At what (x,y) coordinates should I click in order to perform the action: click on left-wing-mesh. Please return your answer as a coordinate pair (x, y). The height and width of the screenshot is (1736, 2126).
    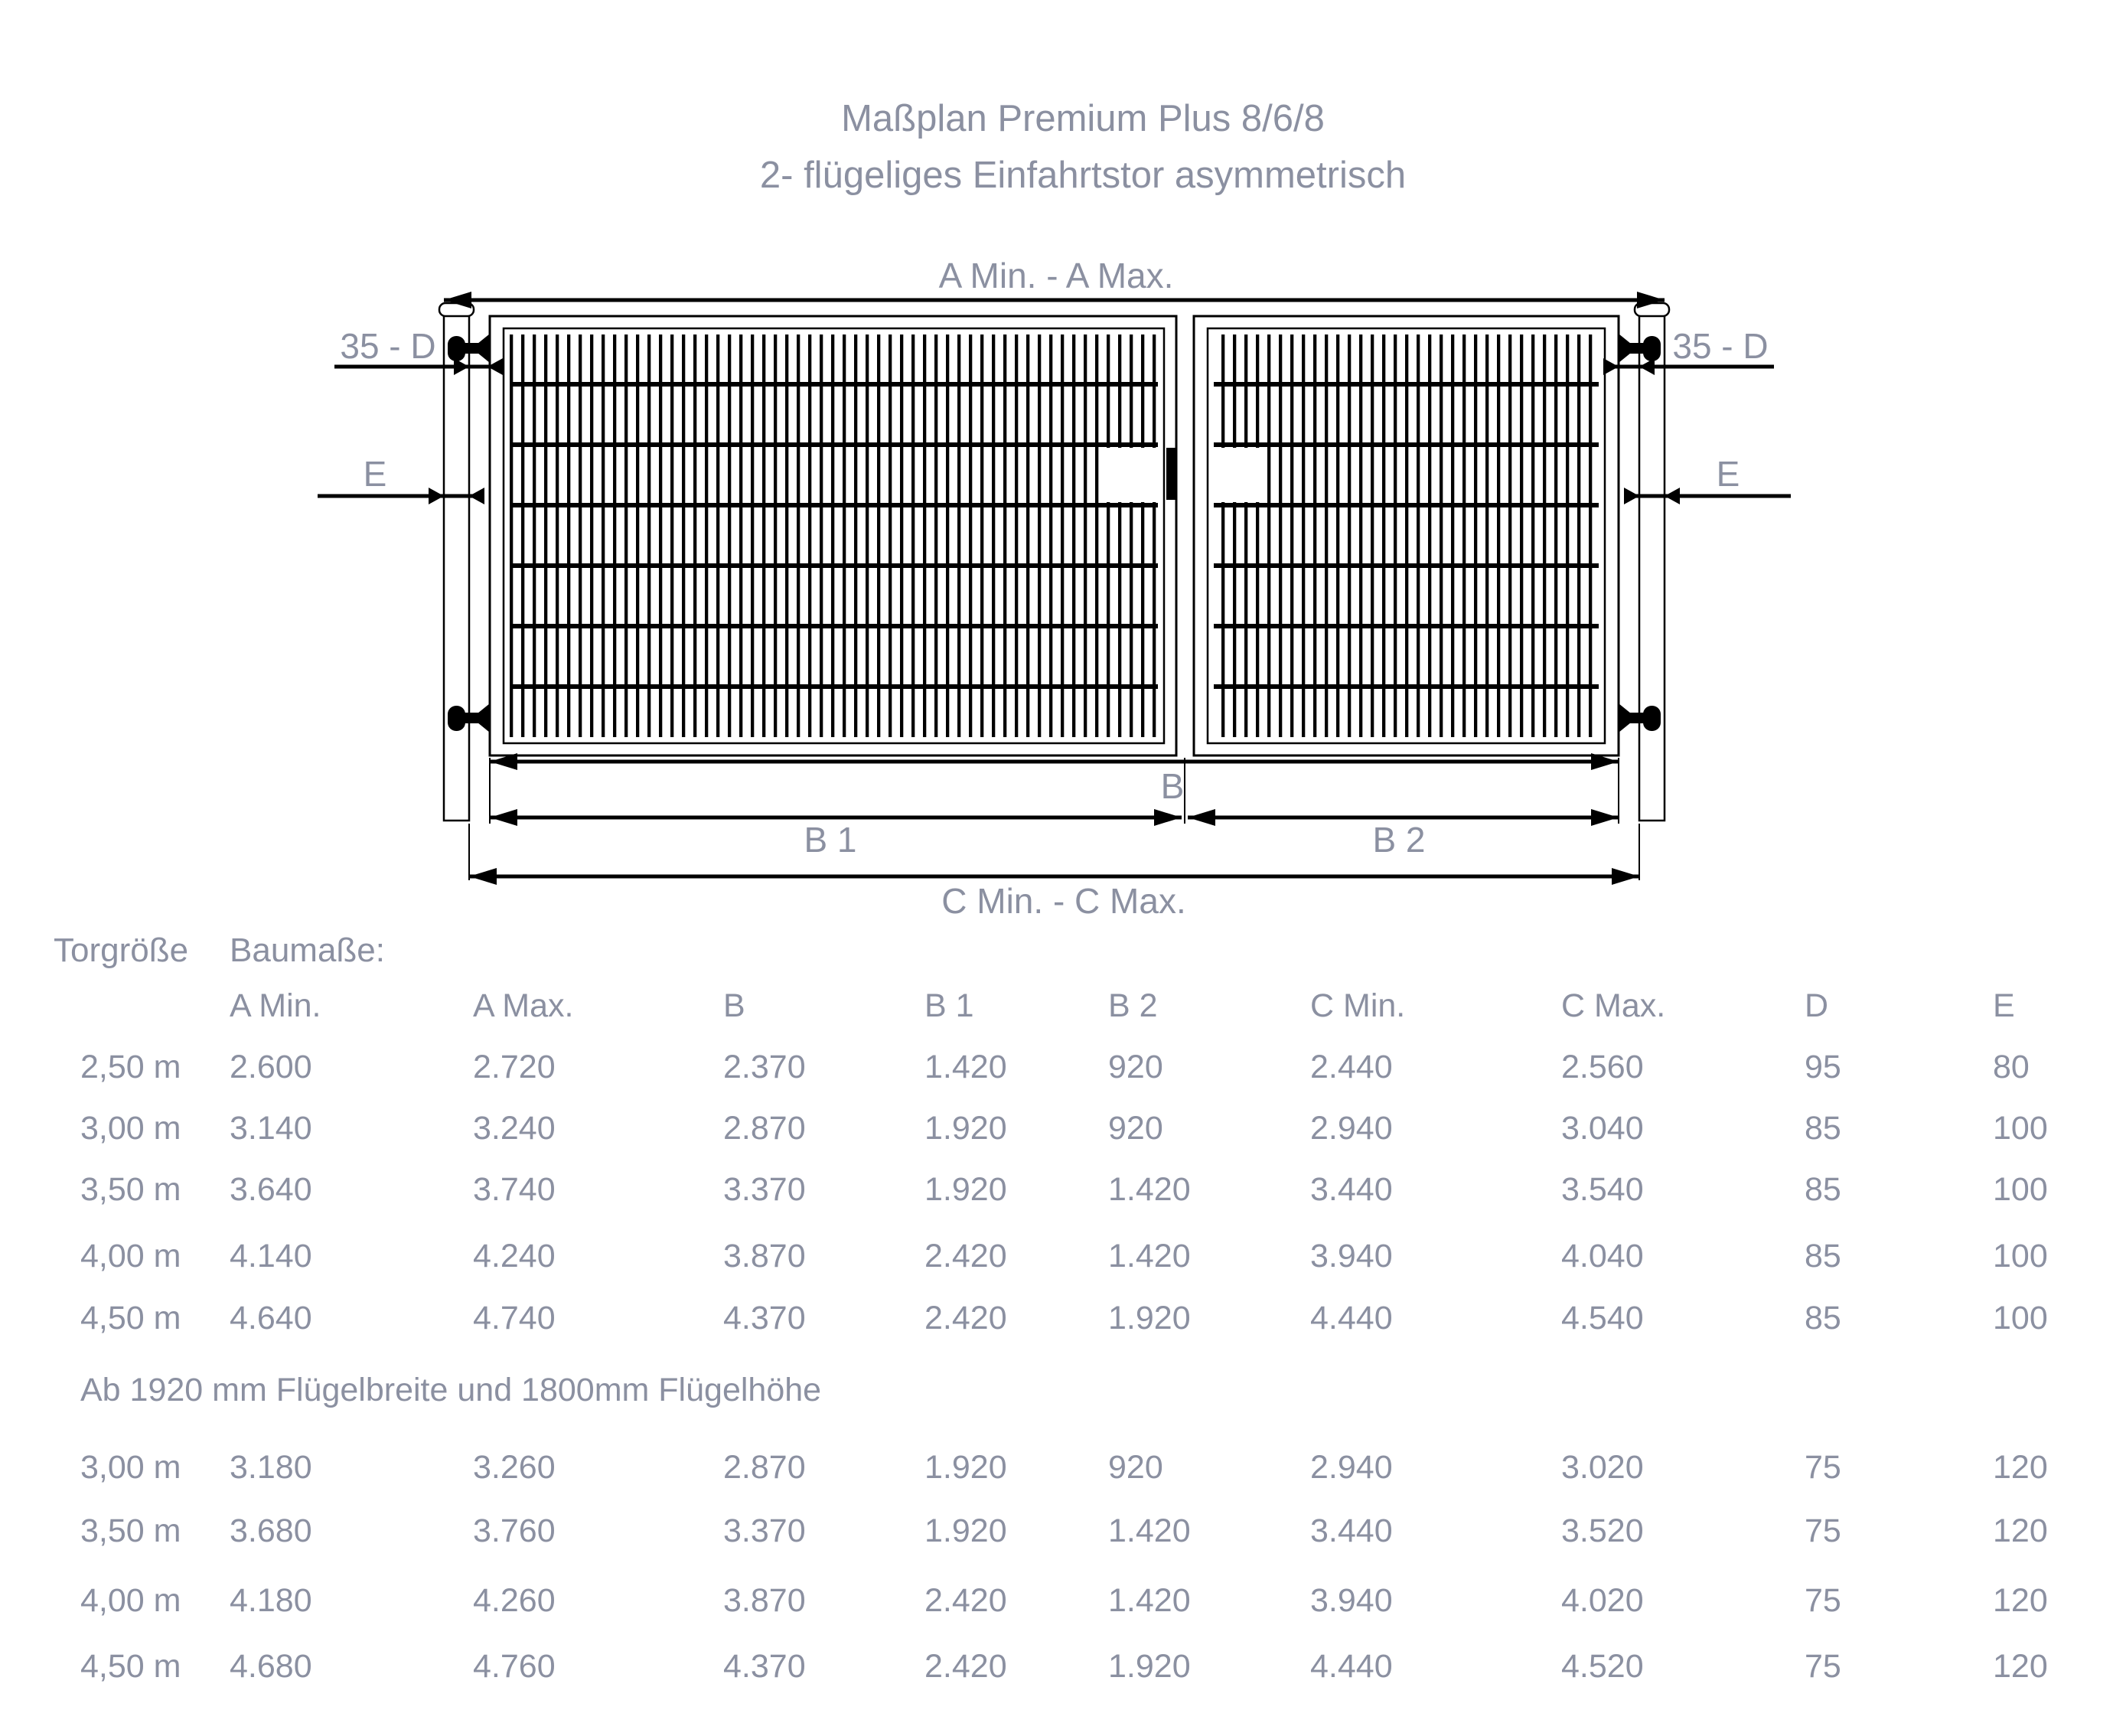
    Looking at the image, I should click on (834, 535).